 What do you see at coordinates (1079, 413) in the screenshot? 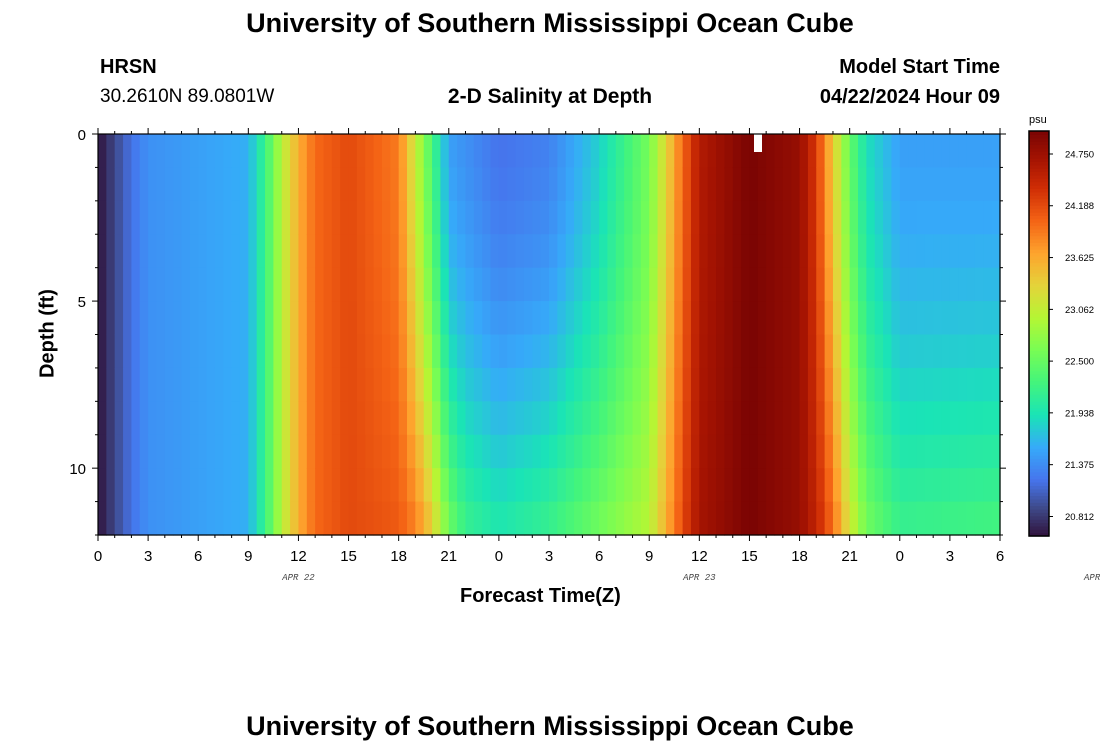
I see `colorbar-tick-label: 21.938` at bounding box center [1079, 413].